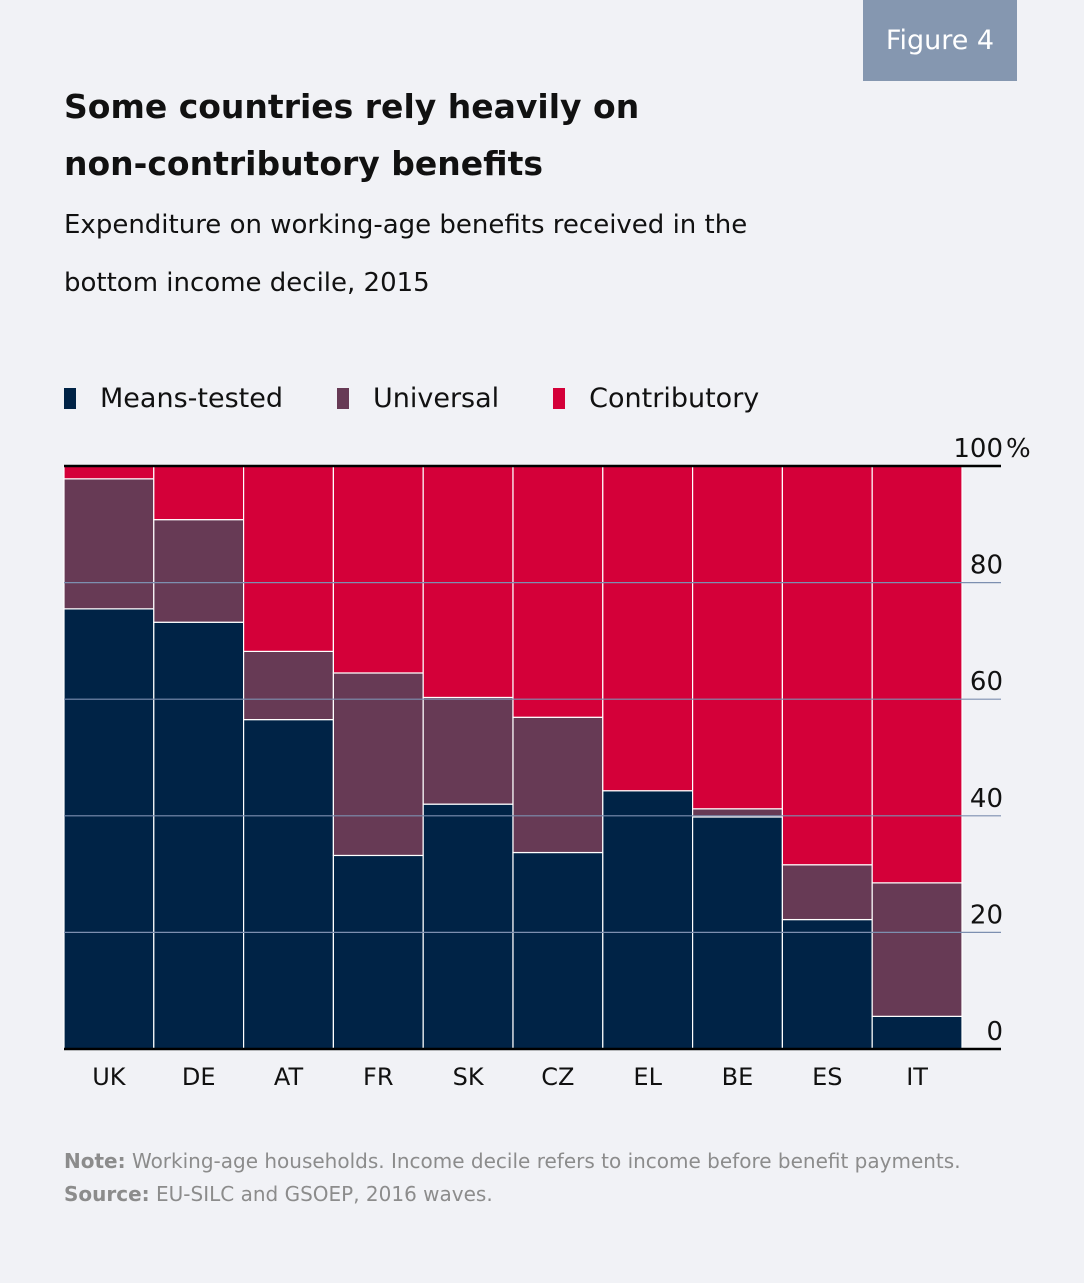  Describe the element at coordinates (468, 750) in the screenshot. I see `bar-sk-universal` at that location.